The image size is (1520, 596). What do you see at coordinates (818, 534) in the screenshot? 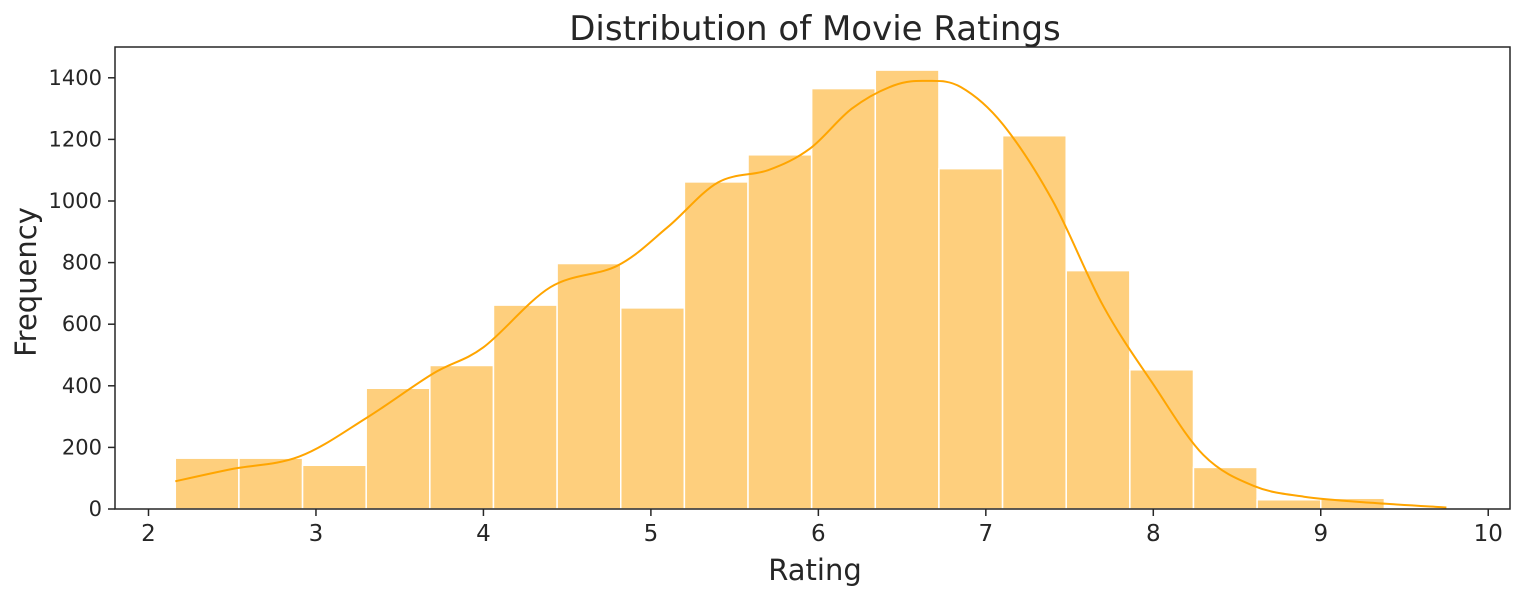
I see `x-tick-label: 6` at bounding box center [818, 534].